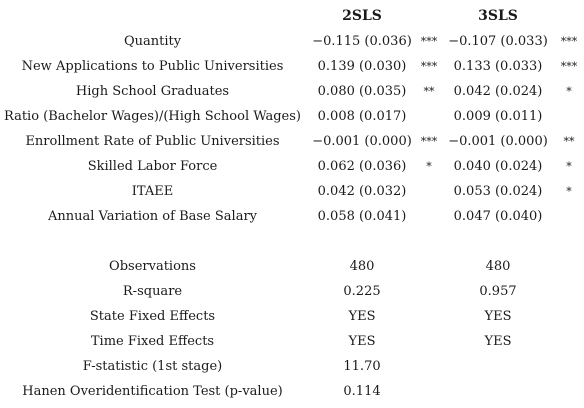 This screenshot has width=584, height=408. What do you see at coordinates (498, 91) in the screenshot?
I see `coef-3sls: 0.042 (0.024)` at bounding box center [498, 91].